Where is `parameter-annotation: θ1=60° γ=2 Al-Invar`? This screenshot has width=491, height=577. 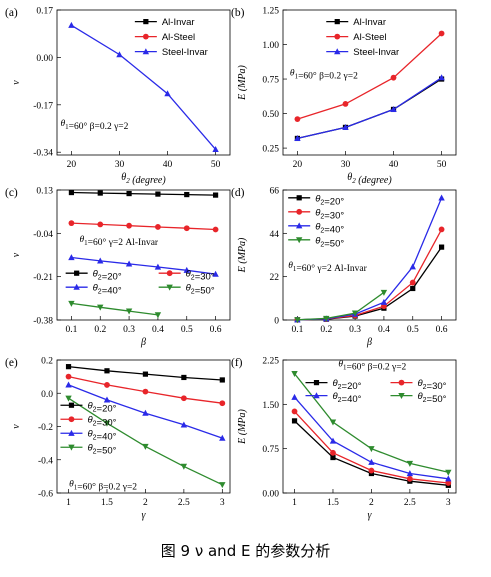 parameter-annotation: θ1=60° γ=2 Al-Invar is located at coordinates (118, 241).